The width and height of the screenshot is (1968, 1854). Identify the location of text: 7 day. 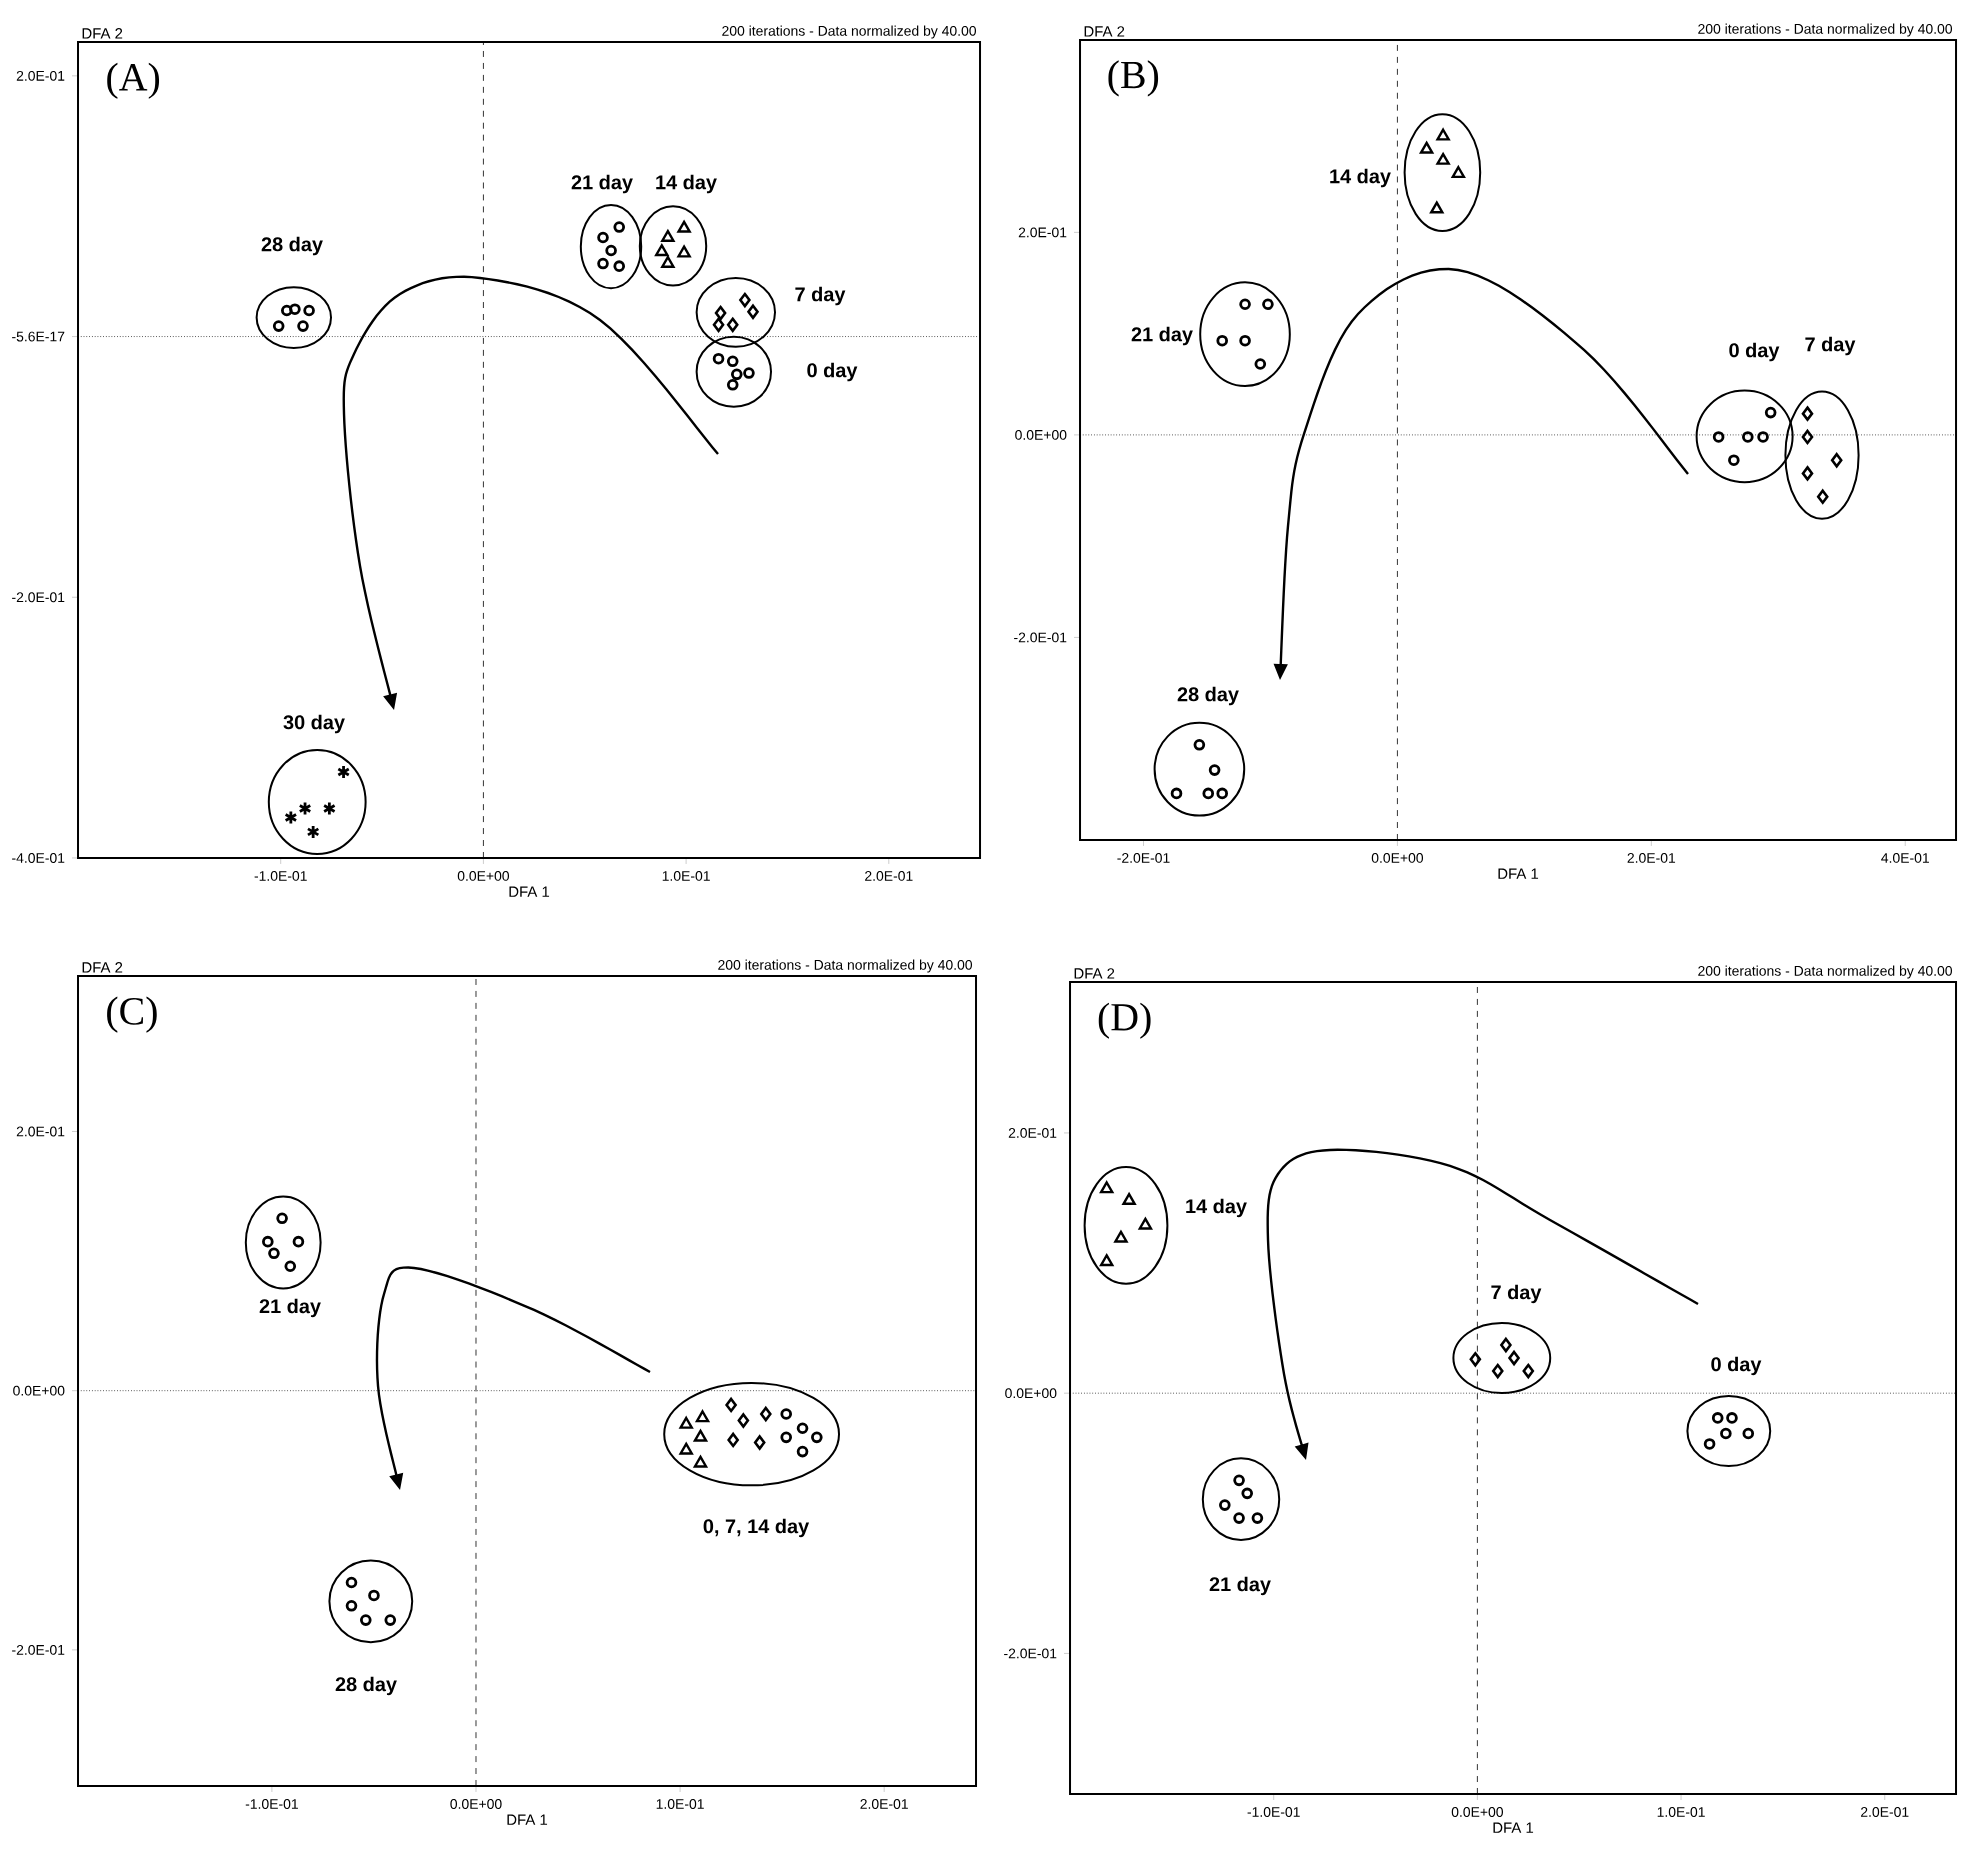
(1830, 346).